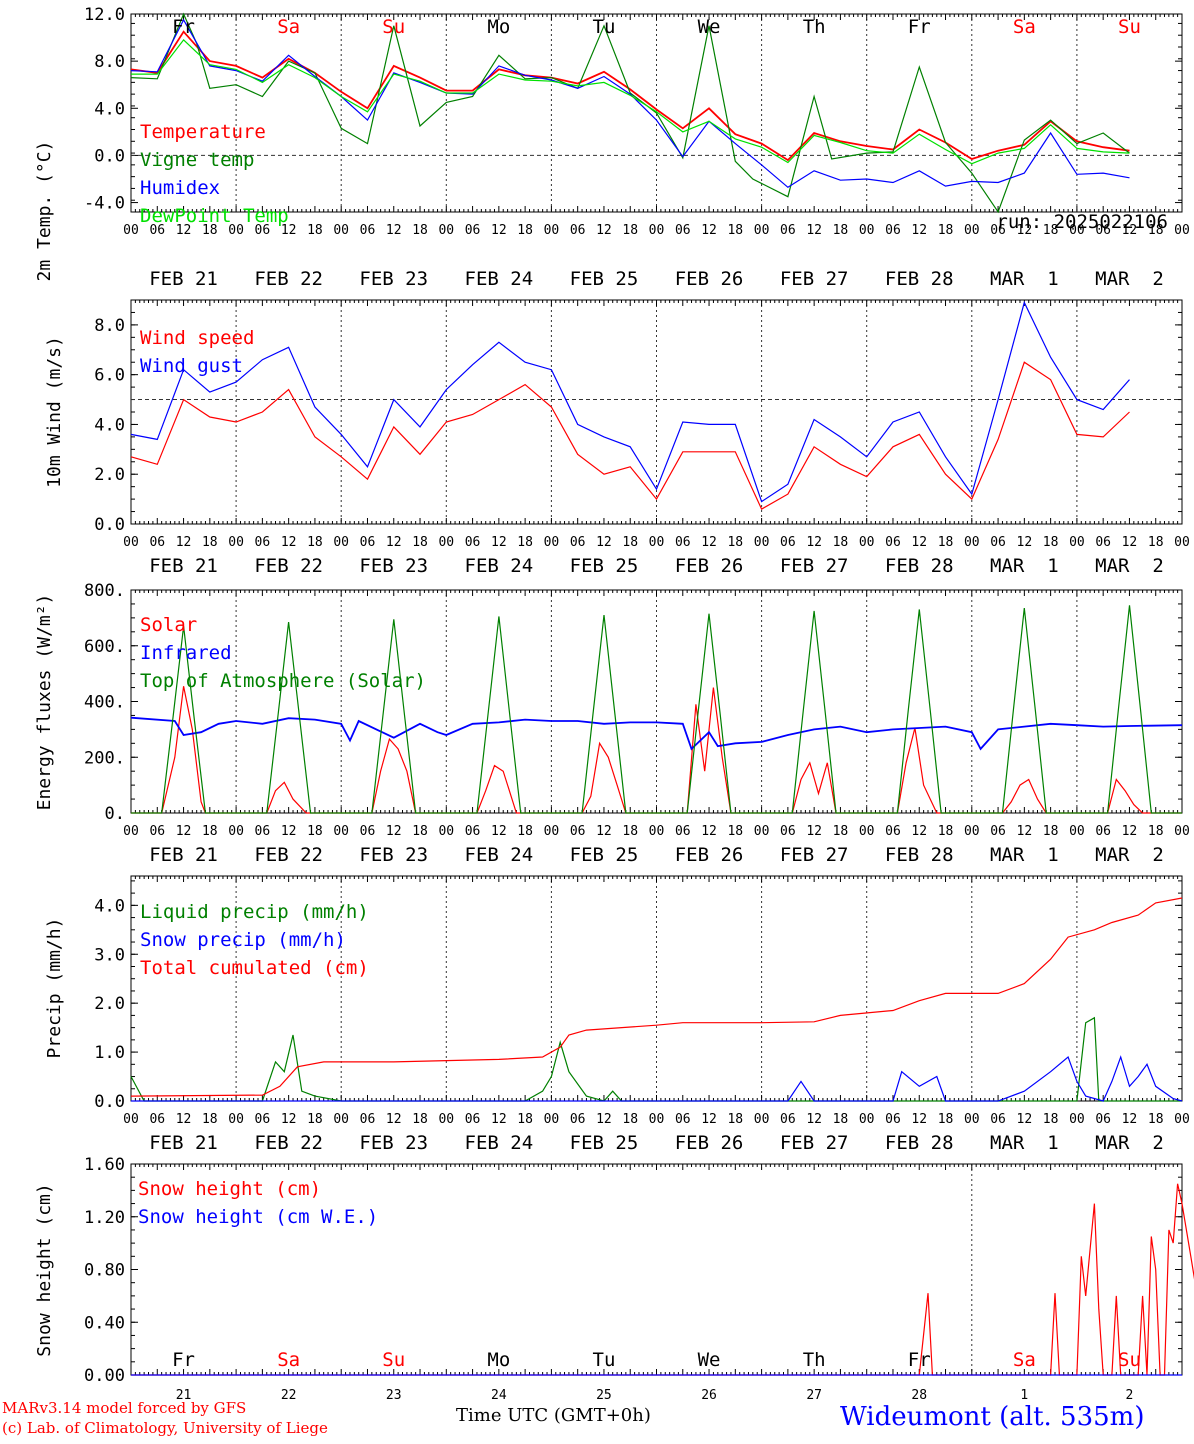  I want to click on time-axis-label: Time UTC (GMT+0h), so click(553, 1415).